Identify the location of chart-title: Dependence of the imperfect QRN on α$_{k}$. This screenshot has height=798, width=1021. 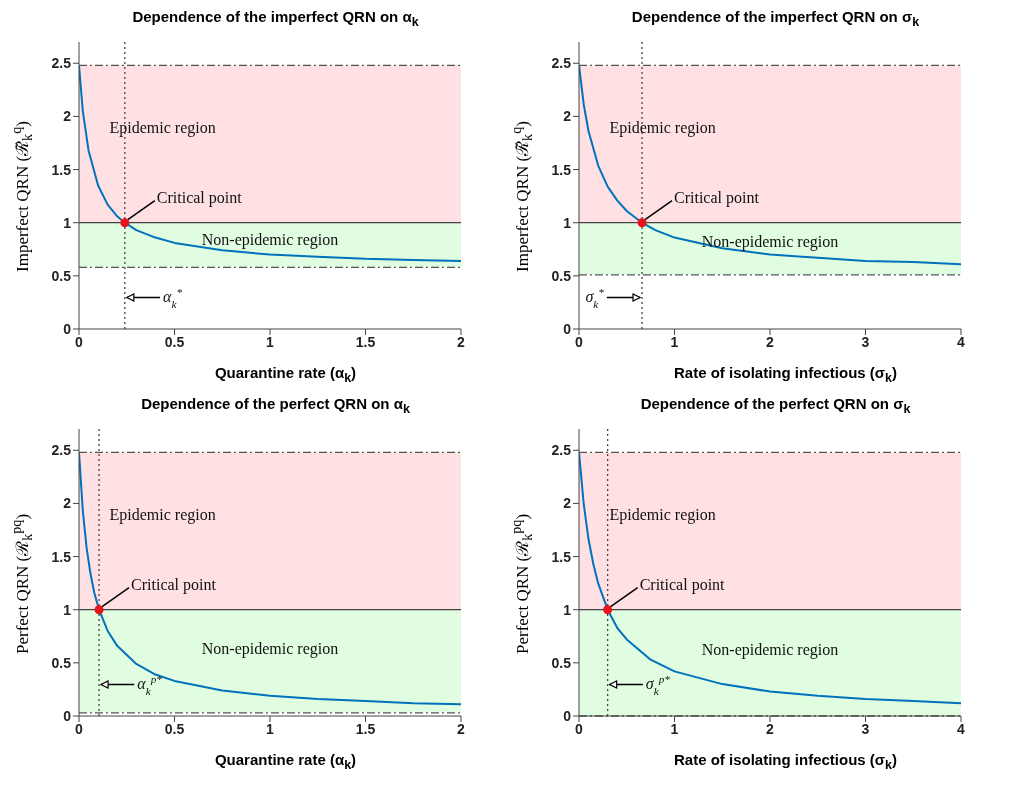
(275, 19).